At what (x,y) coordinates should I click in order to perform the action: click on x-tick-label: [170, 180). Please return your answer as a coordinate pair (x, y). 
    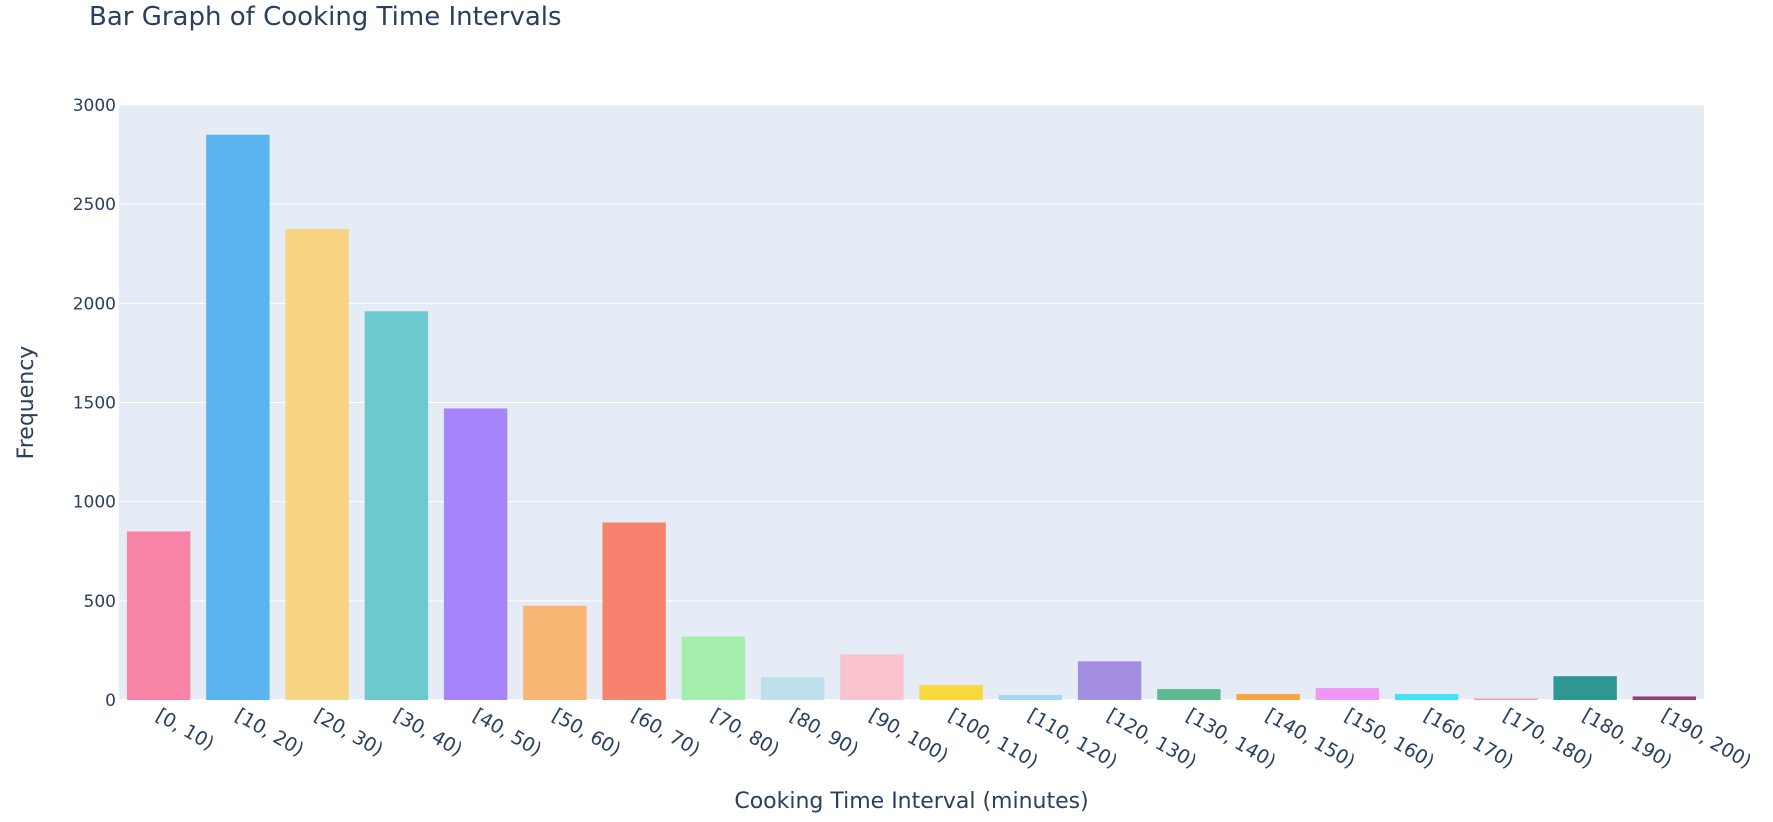
    Looking at the image, I should click on (1547, 738).